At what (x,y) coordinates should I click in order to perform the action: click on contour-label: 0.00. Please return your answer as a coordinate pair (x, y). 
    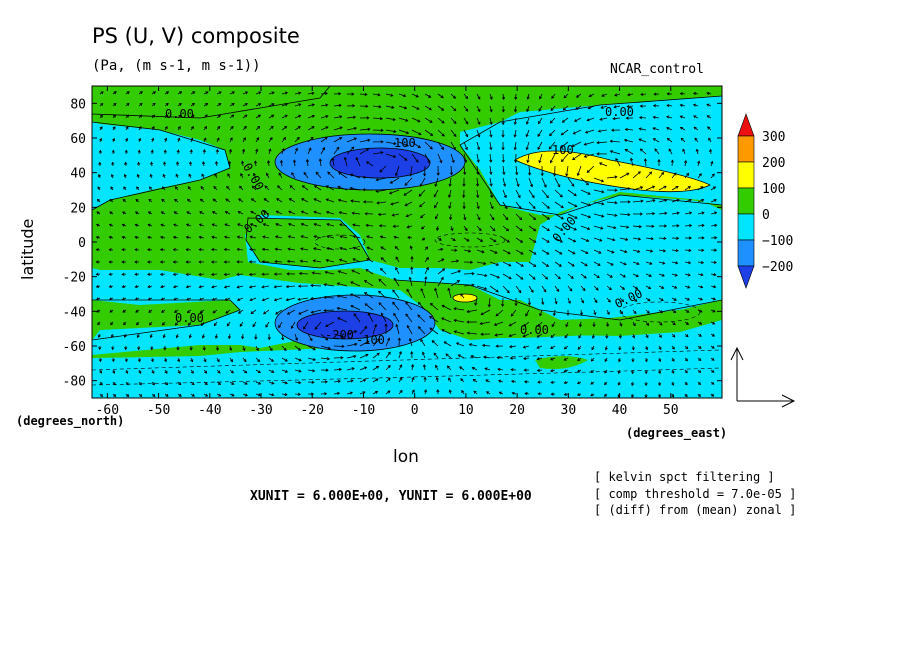
    Looking at the image, I should click on (189, 318).